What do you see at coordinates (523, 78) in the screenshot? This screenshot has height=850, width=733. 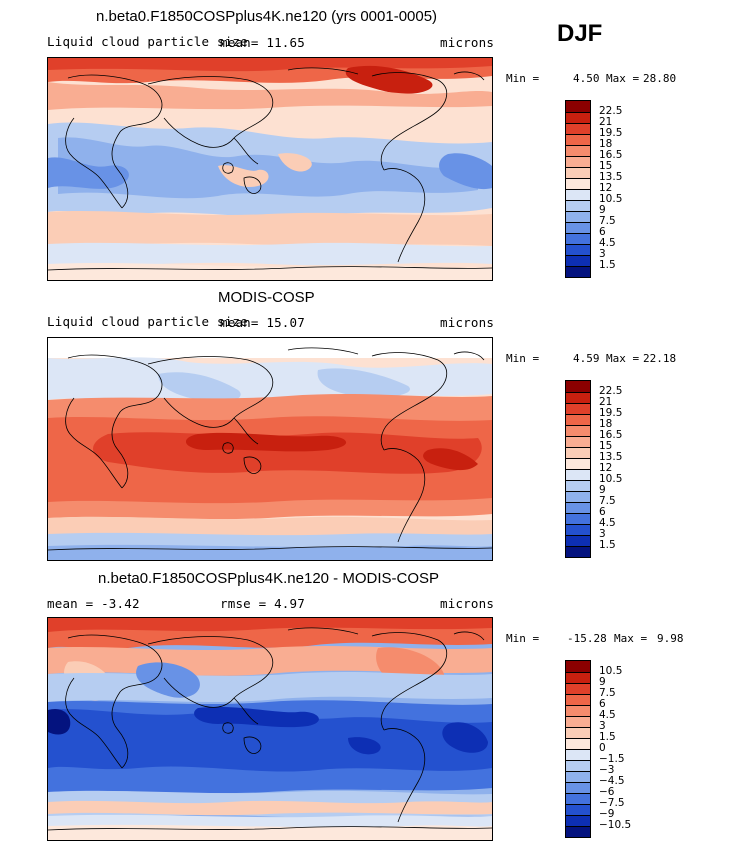 I see `panel-1-min-label: Min =` at bounding box center [523, 78].